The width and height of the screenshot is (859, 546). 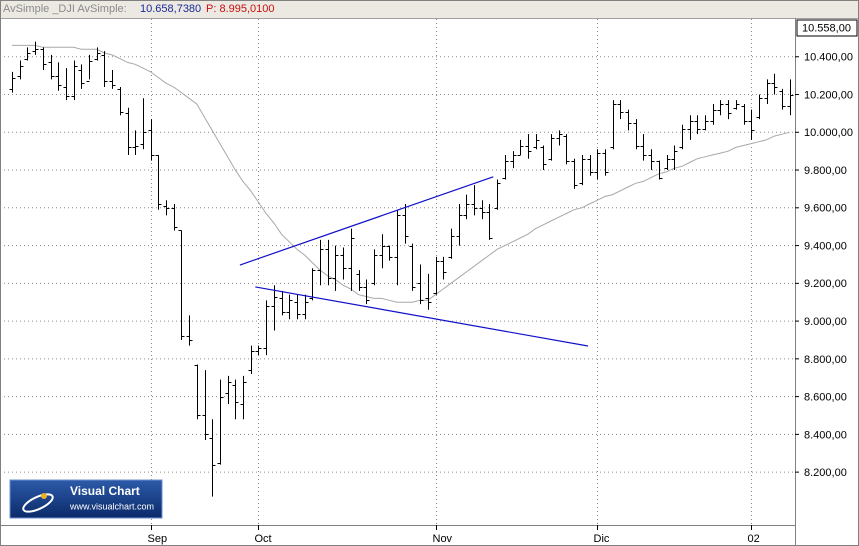 What do you see at coordinates (754, 539) in the screenshot?
I see `x-tick-label: 02` at bounding box center [754, 539].